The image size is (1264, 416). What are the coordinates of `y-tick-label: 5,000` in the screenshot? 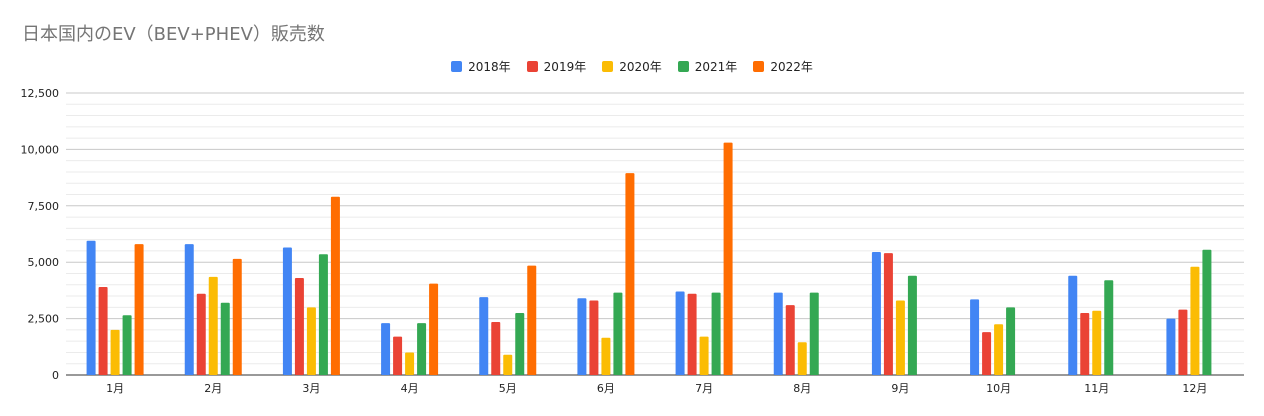 It's located at (44, 262).